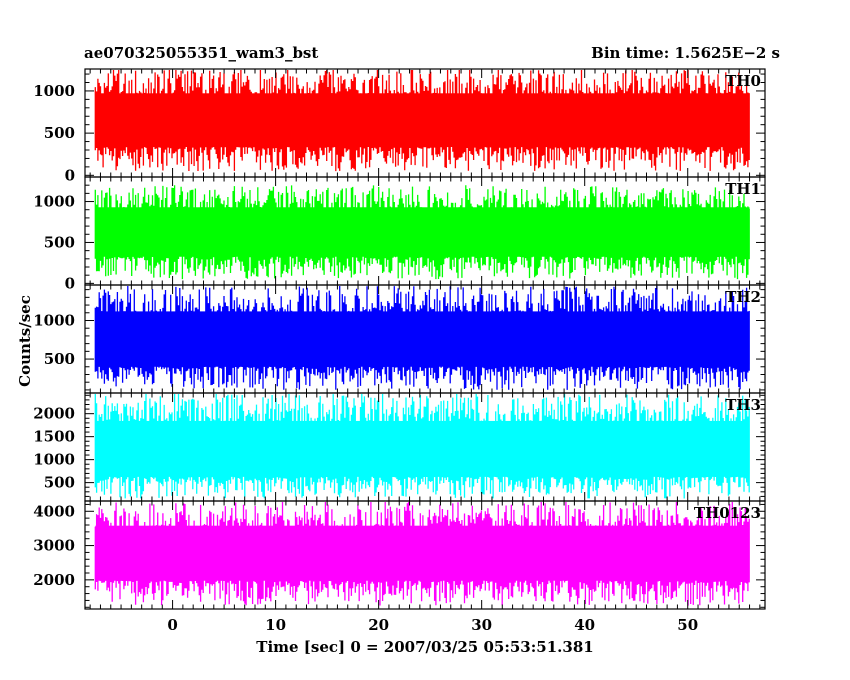 The height and width of the screenshot is (680, 850). I want to click on panel-th1: 0 500 1000 TH1, so click(399, 234).